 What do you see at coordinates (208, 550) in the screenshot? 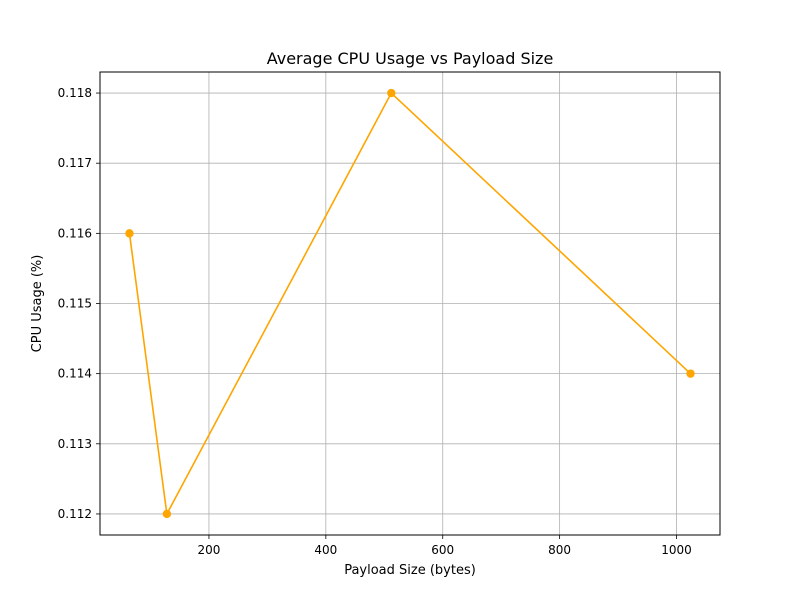
I see `x-tick-label: 200` at bounding box center [208, 550].